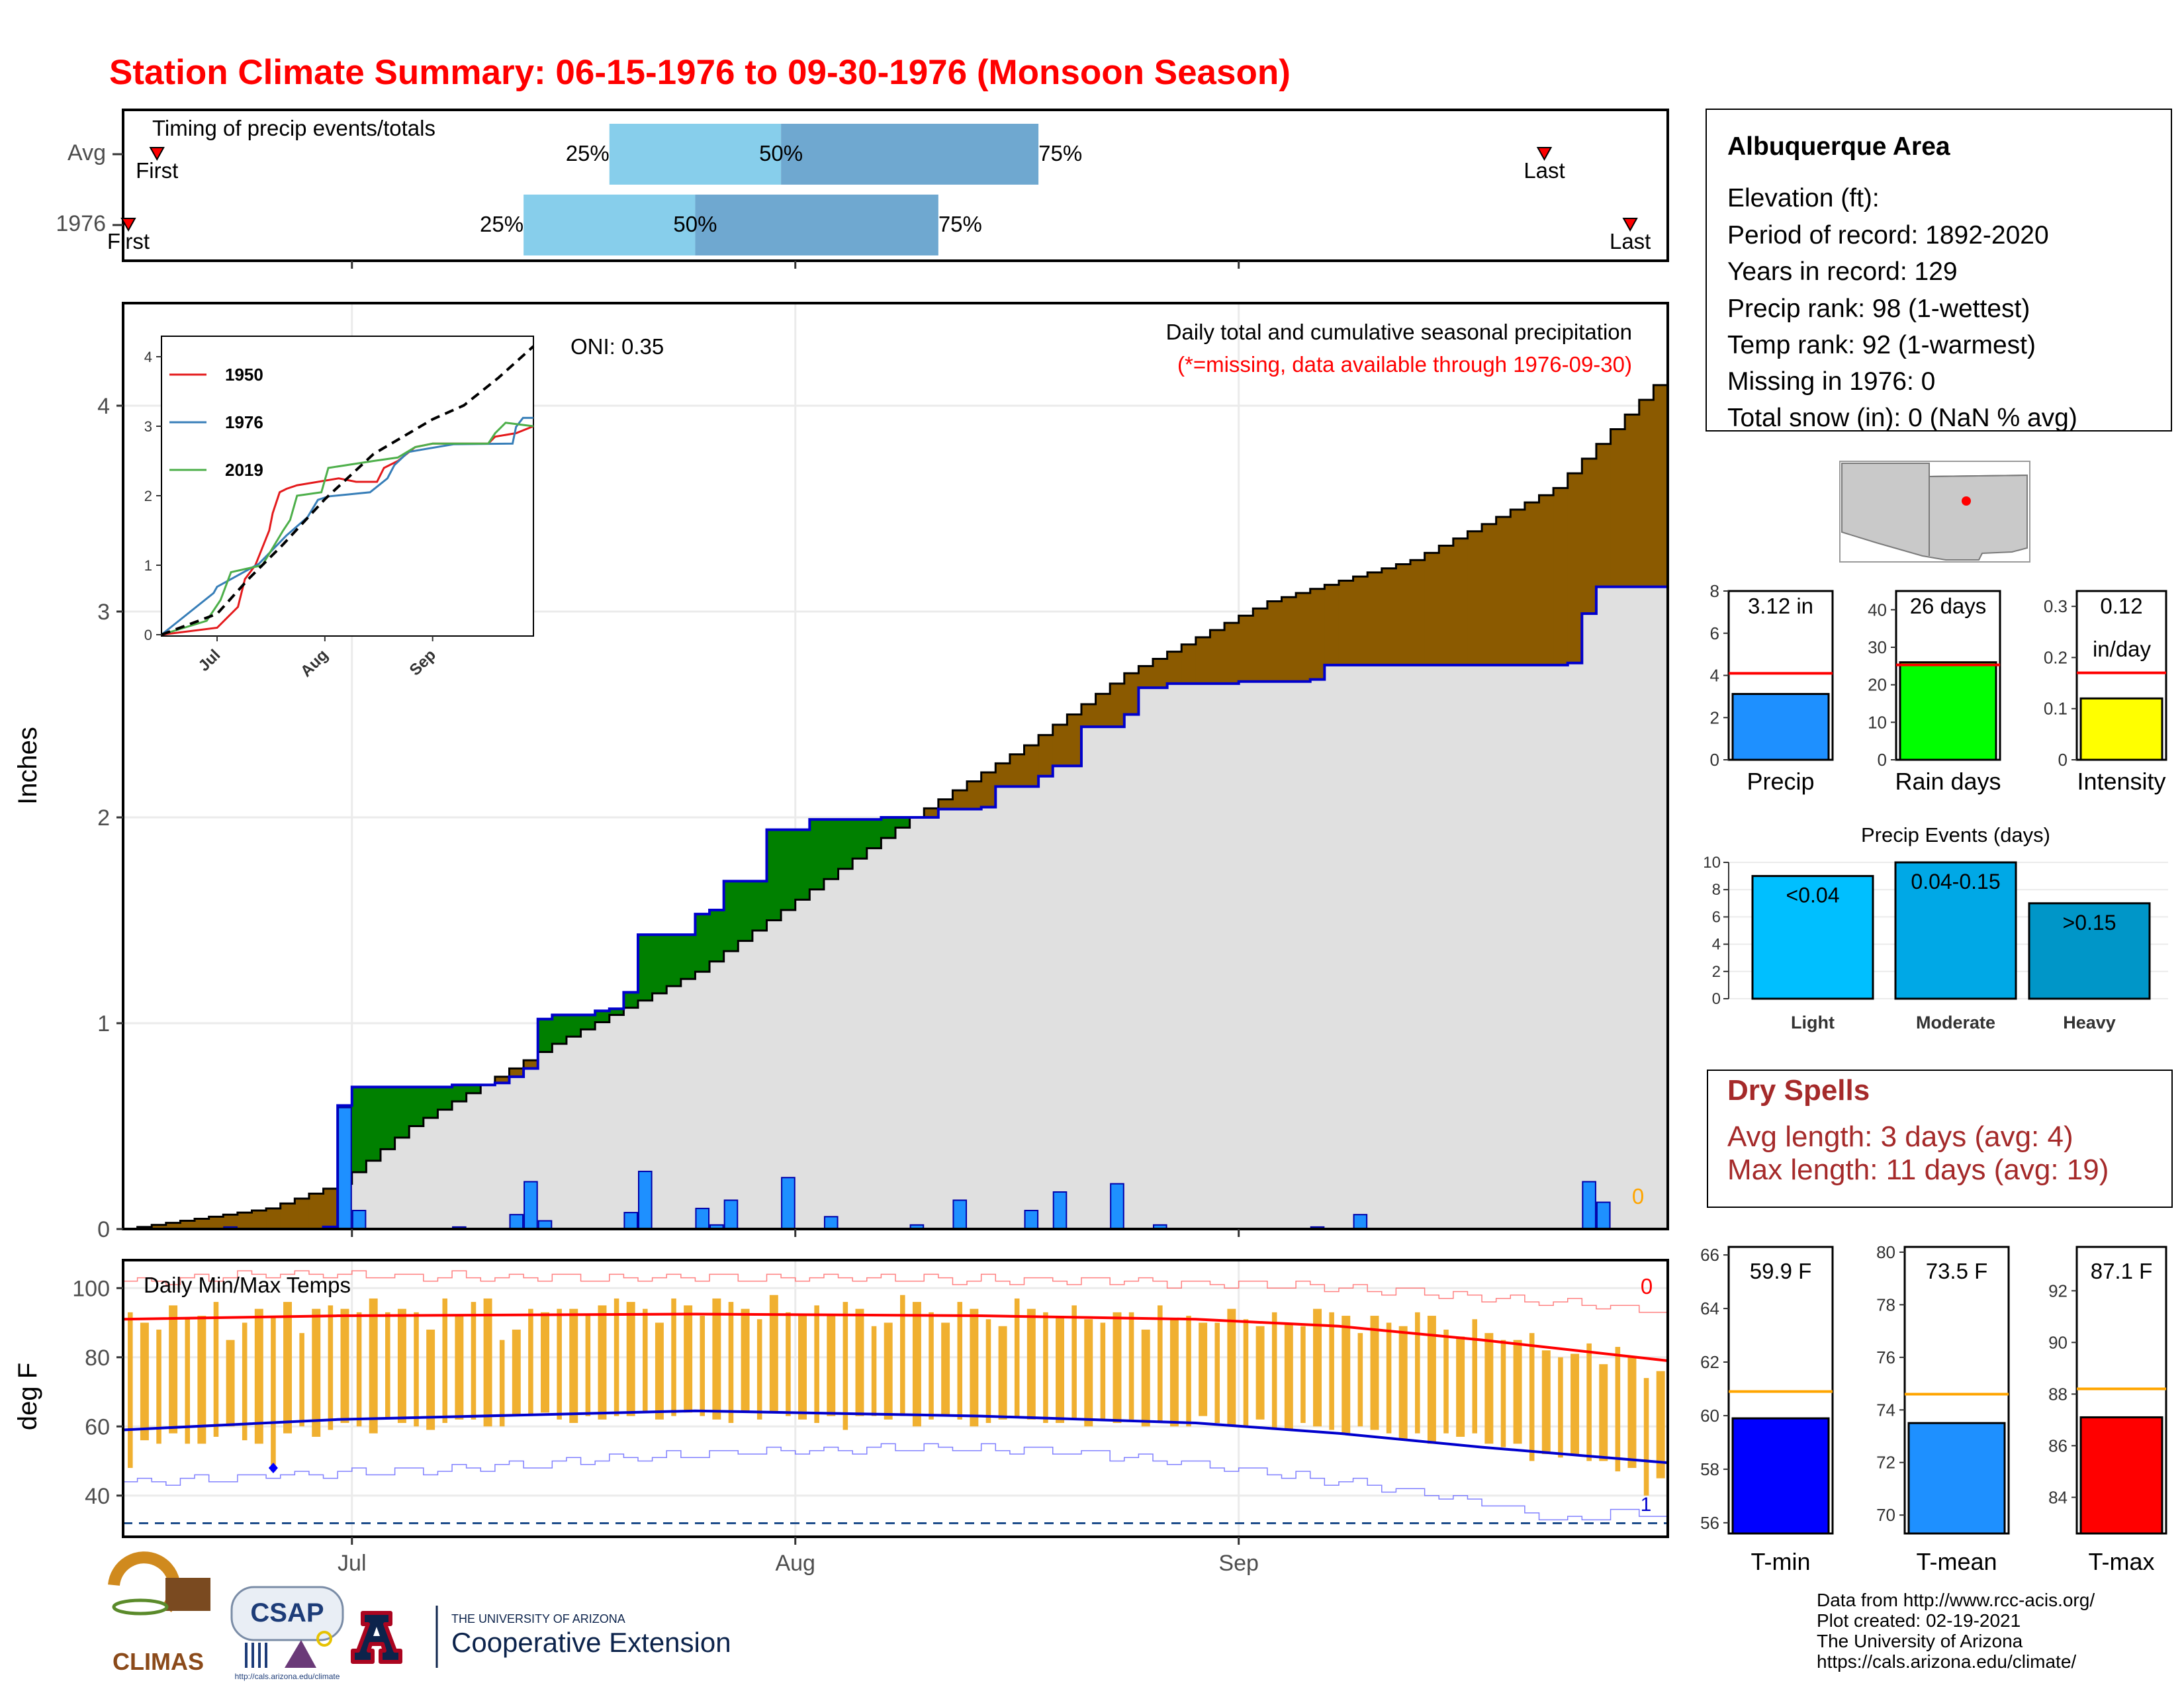  What do you see at coordinates (273, 1468) in the screenshot?
I see `record-low-marker-icon` at bounding box center [273, 1468].